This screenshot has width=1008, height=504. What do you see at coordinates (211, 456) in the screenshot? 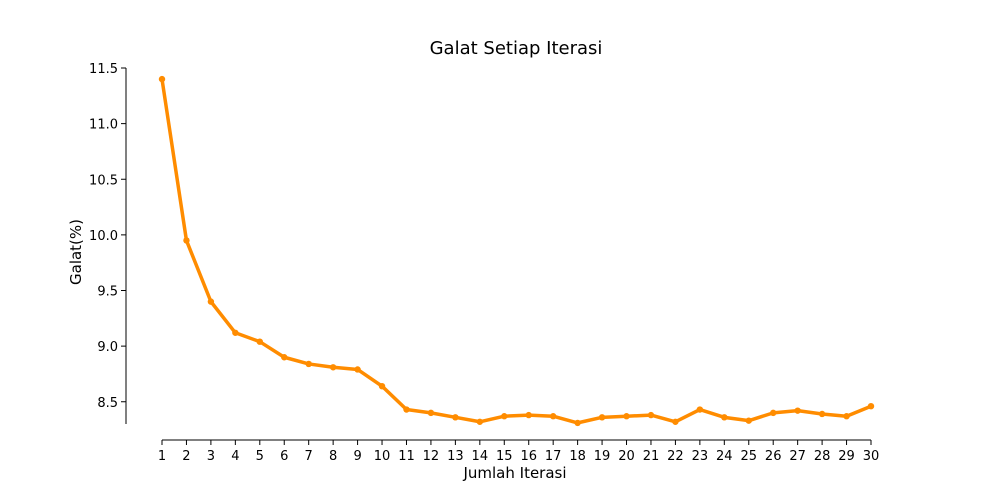
I see `x-tick-label: 3` at bounding box center [211, 456].